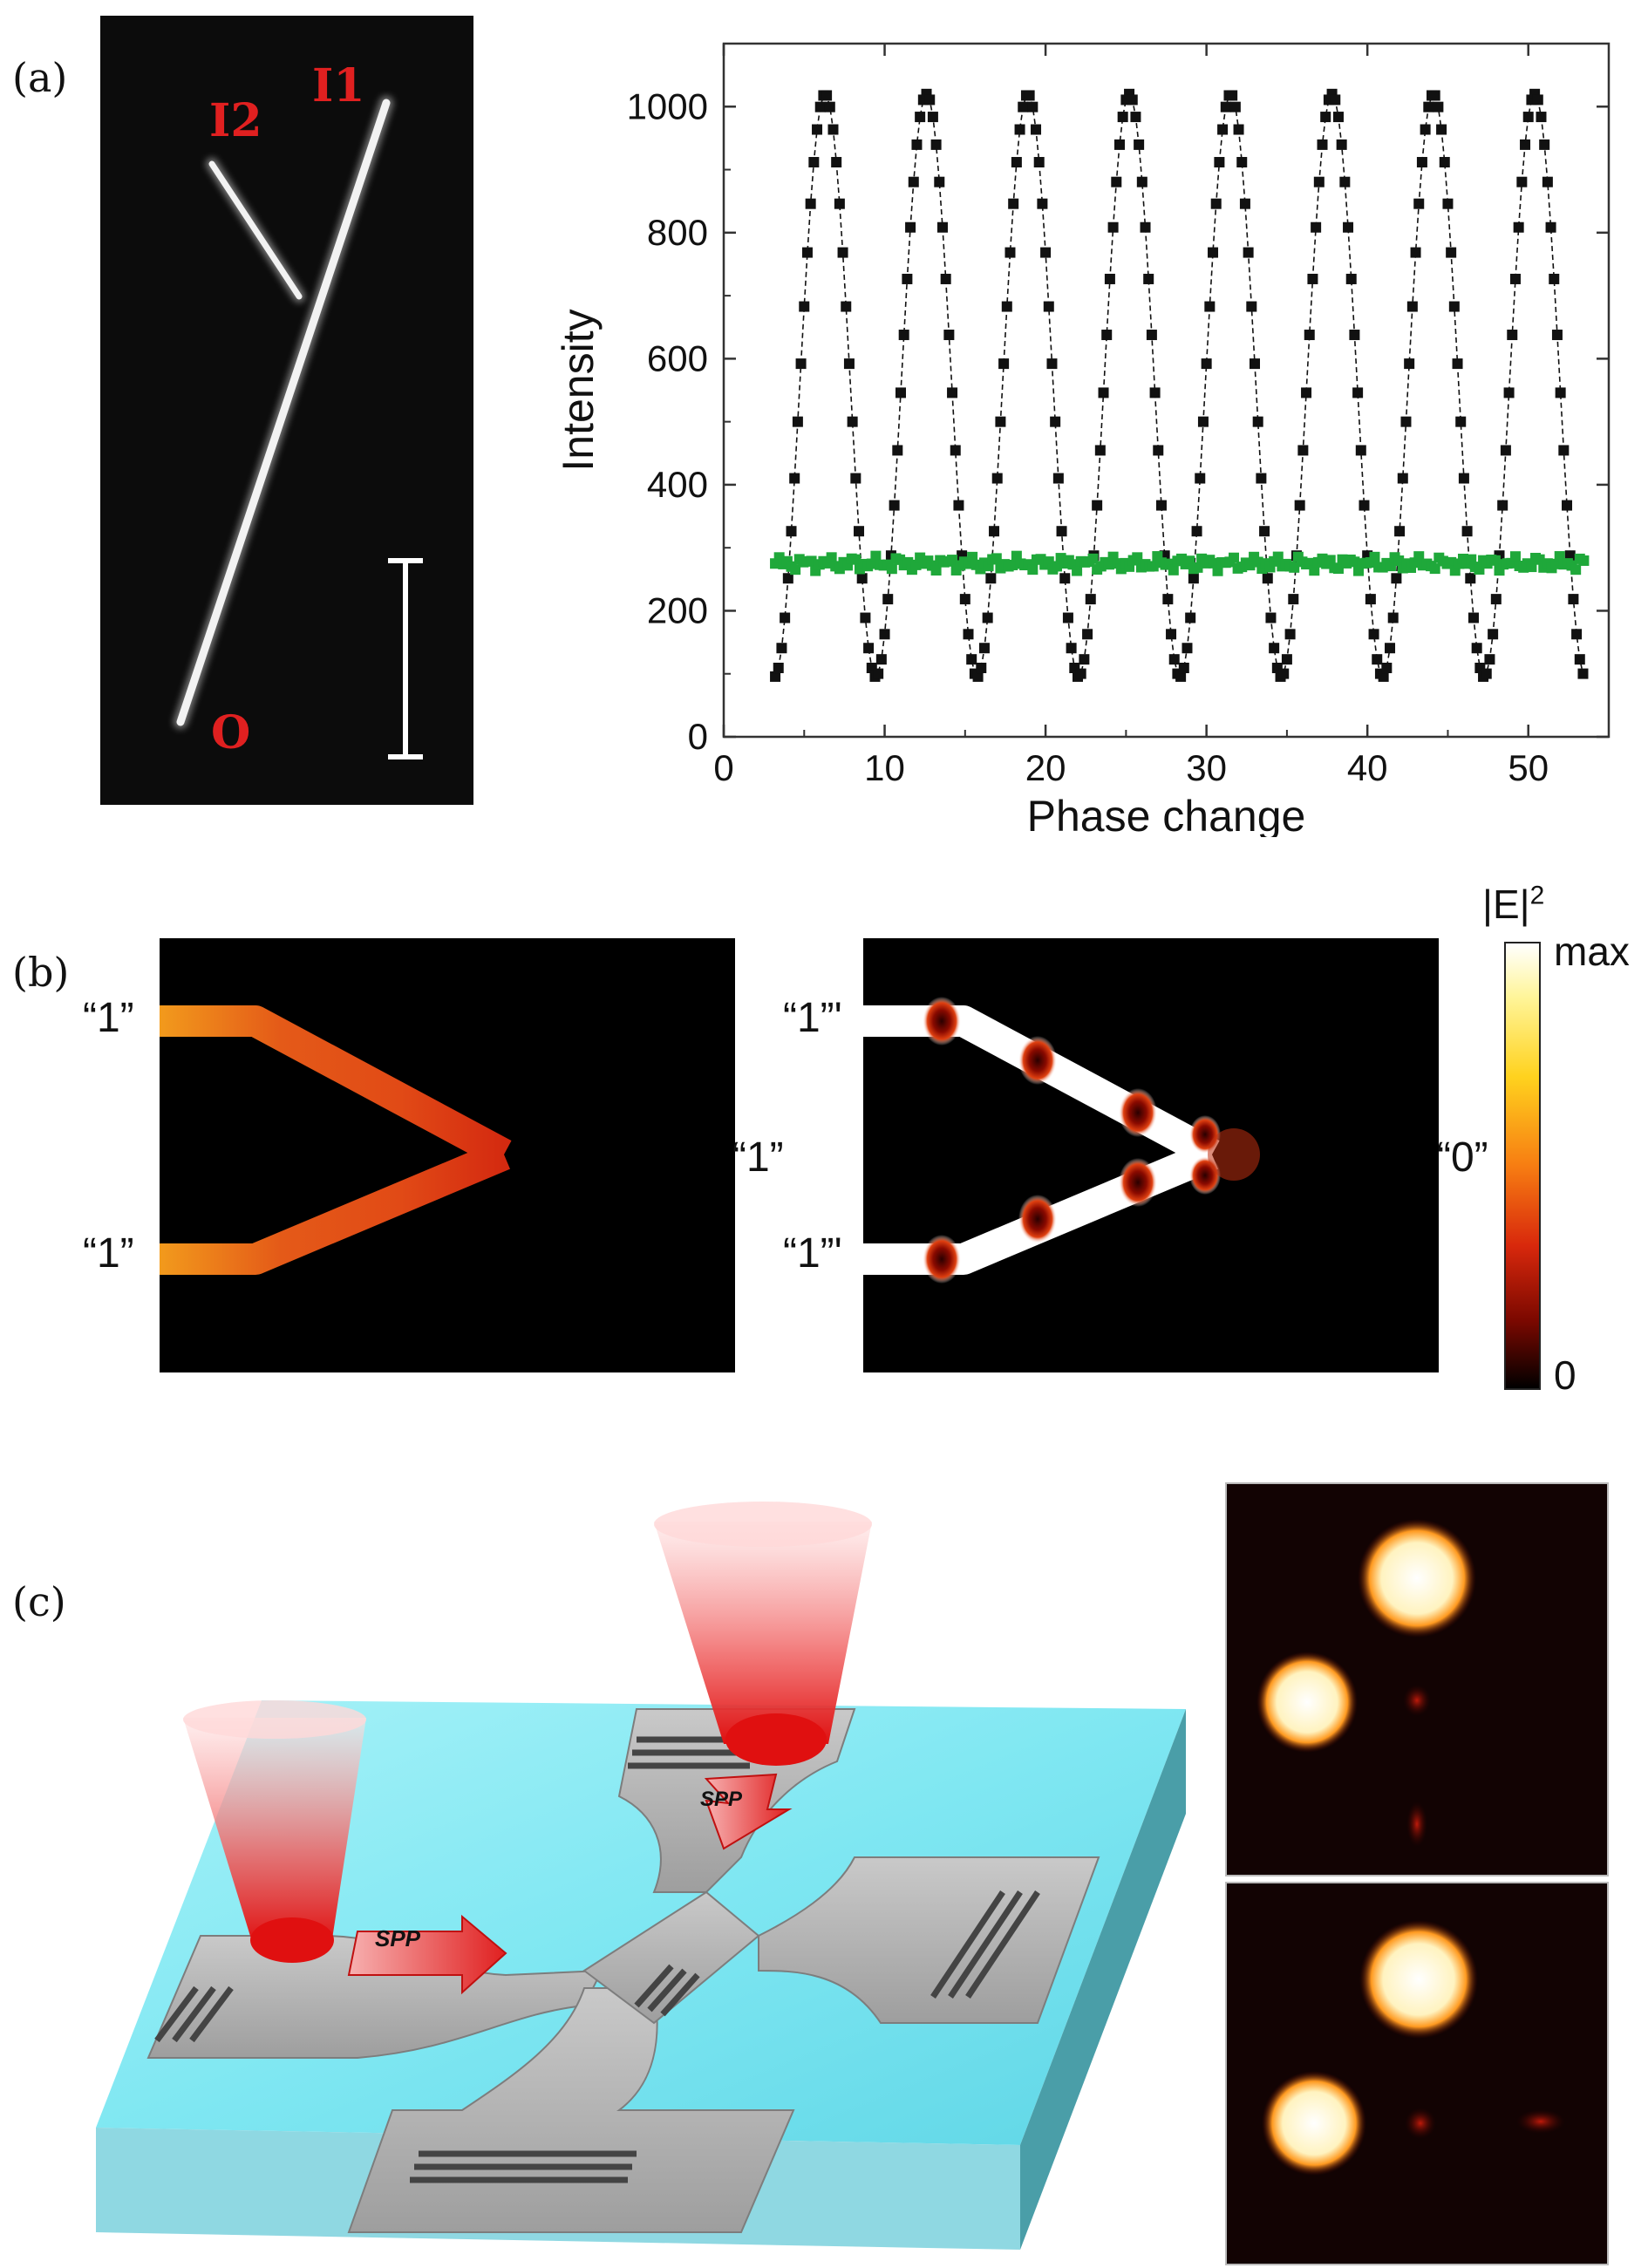  I want to click on x-tick-label: 50, so click(1528, 767).